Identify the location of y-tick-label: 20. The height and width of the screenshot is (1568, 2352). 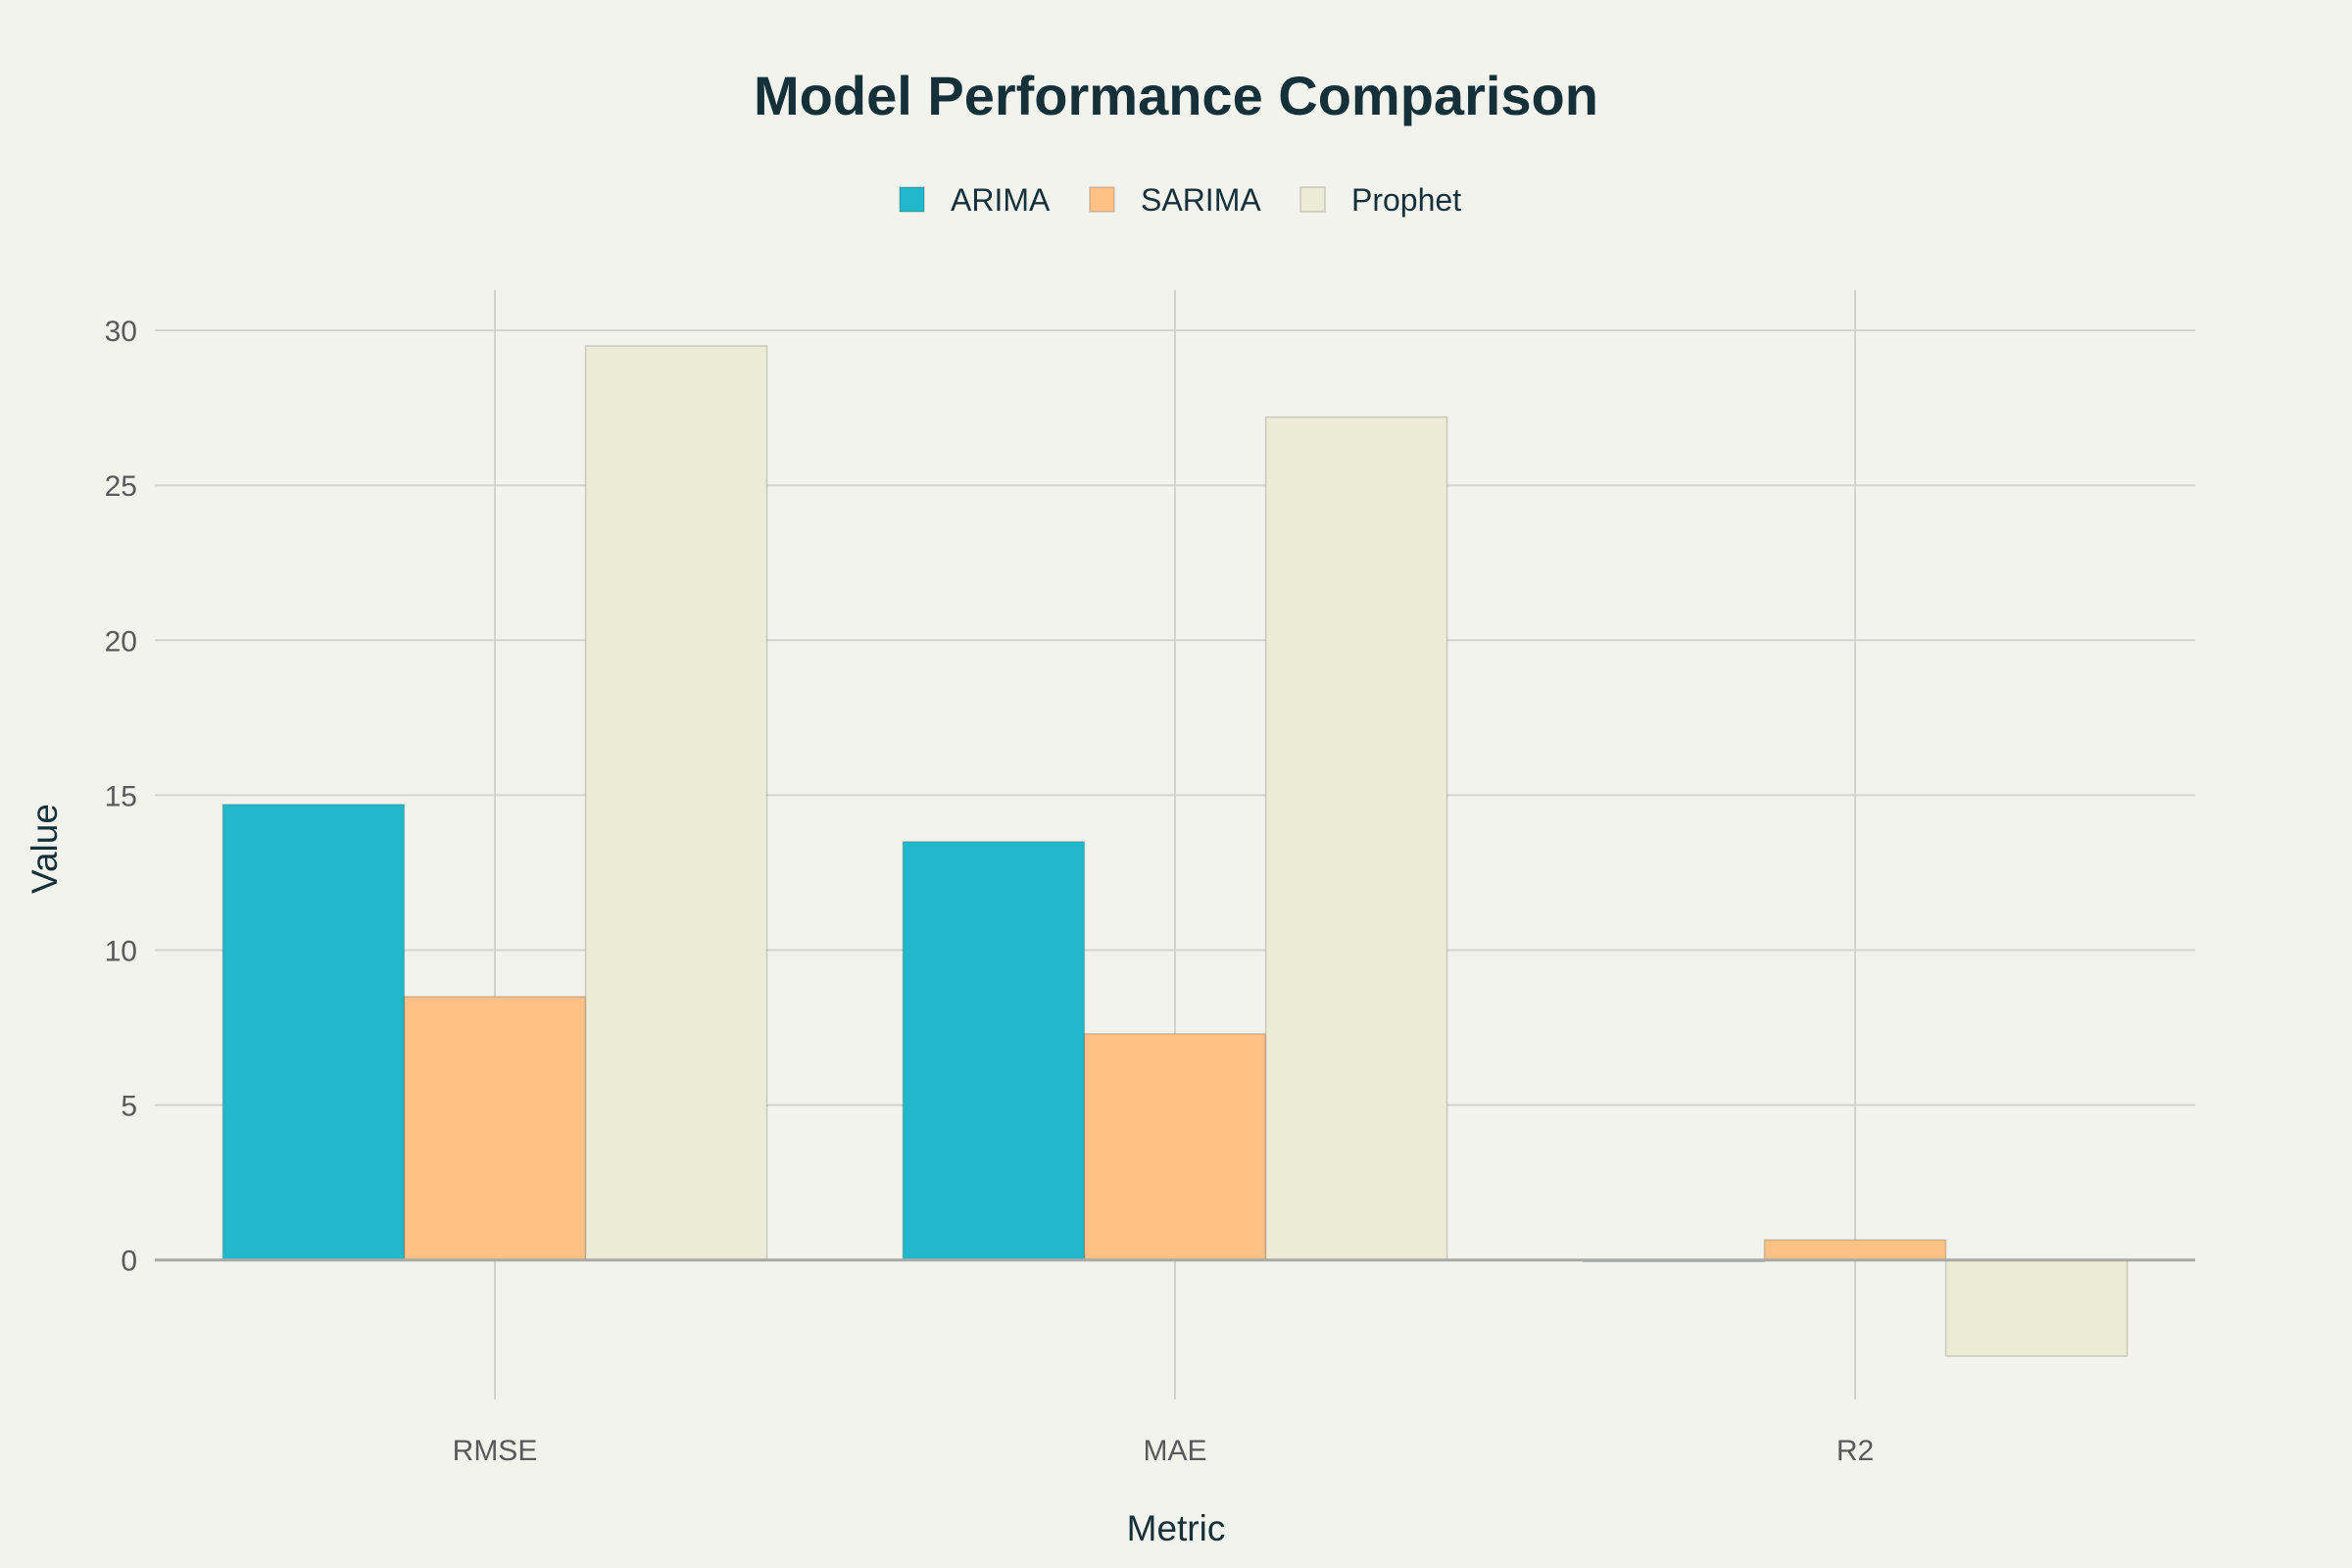
(121, 641).